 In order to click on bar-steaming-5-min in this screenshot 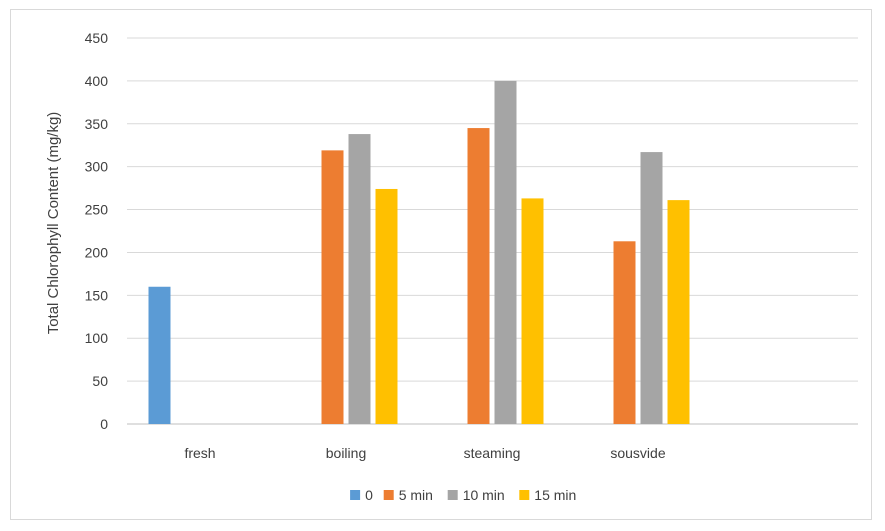, I will do `click(479, 276)`.